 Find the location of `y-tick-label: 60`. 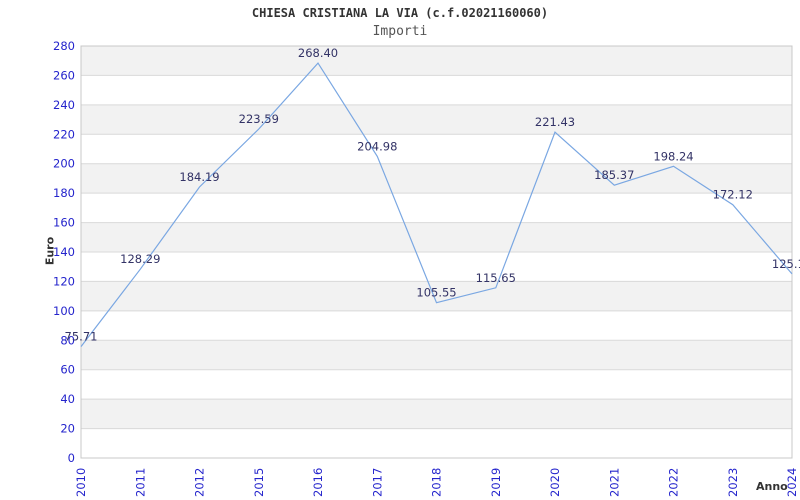

y-tick-label: 60 is located at coordinates (67, 370).